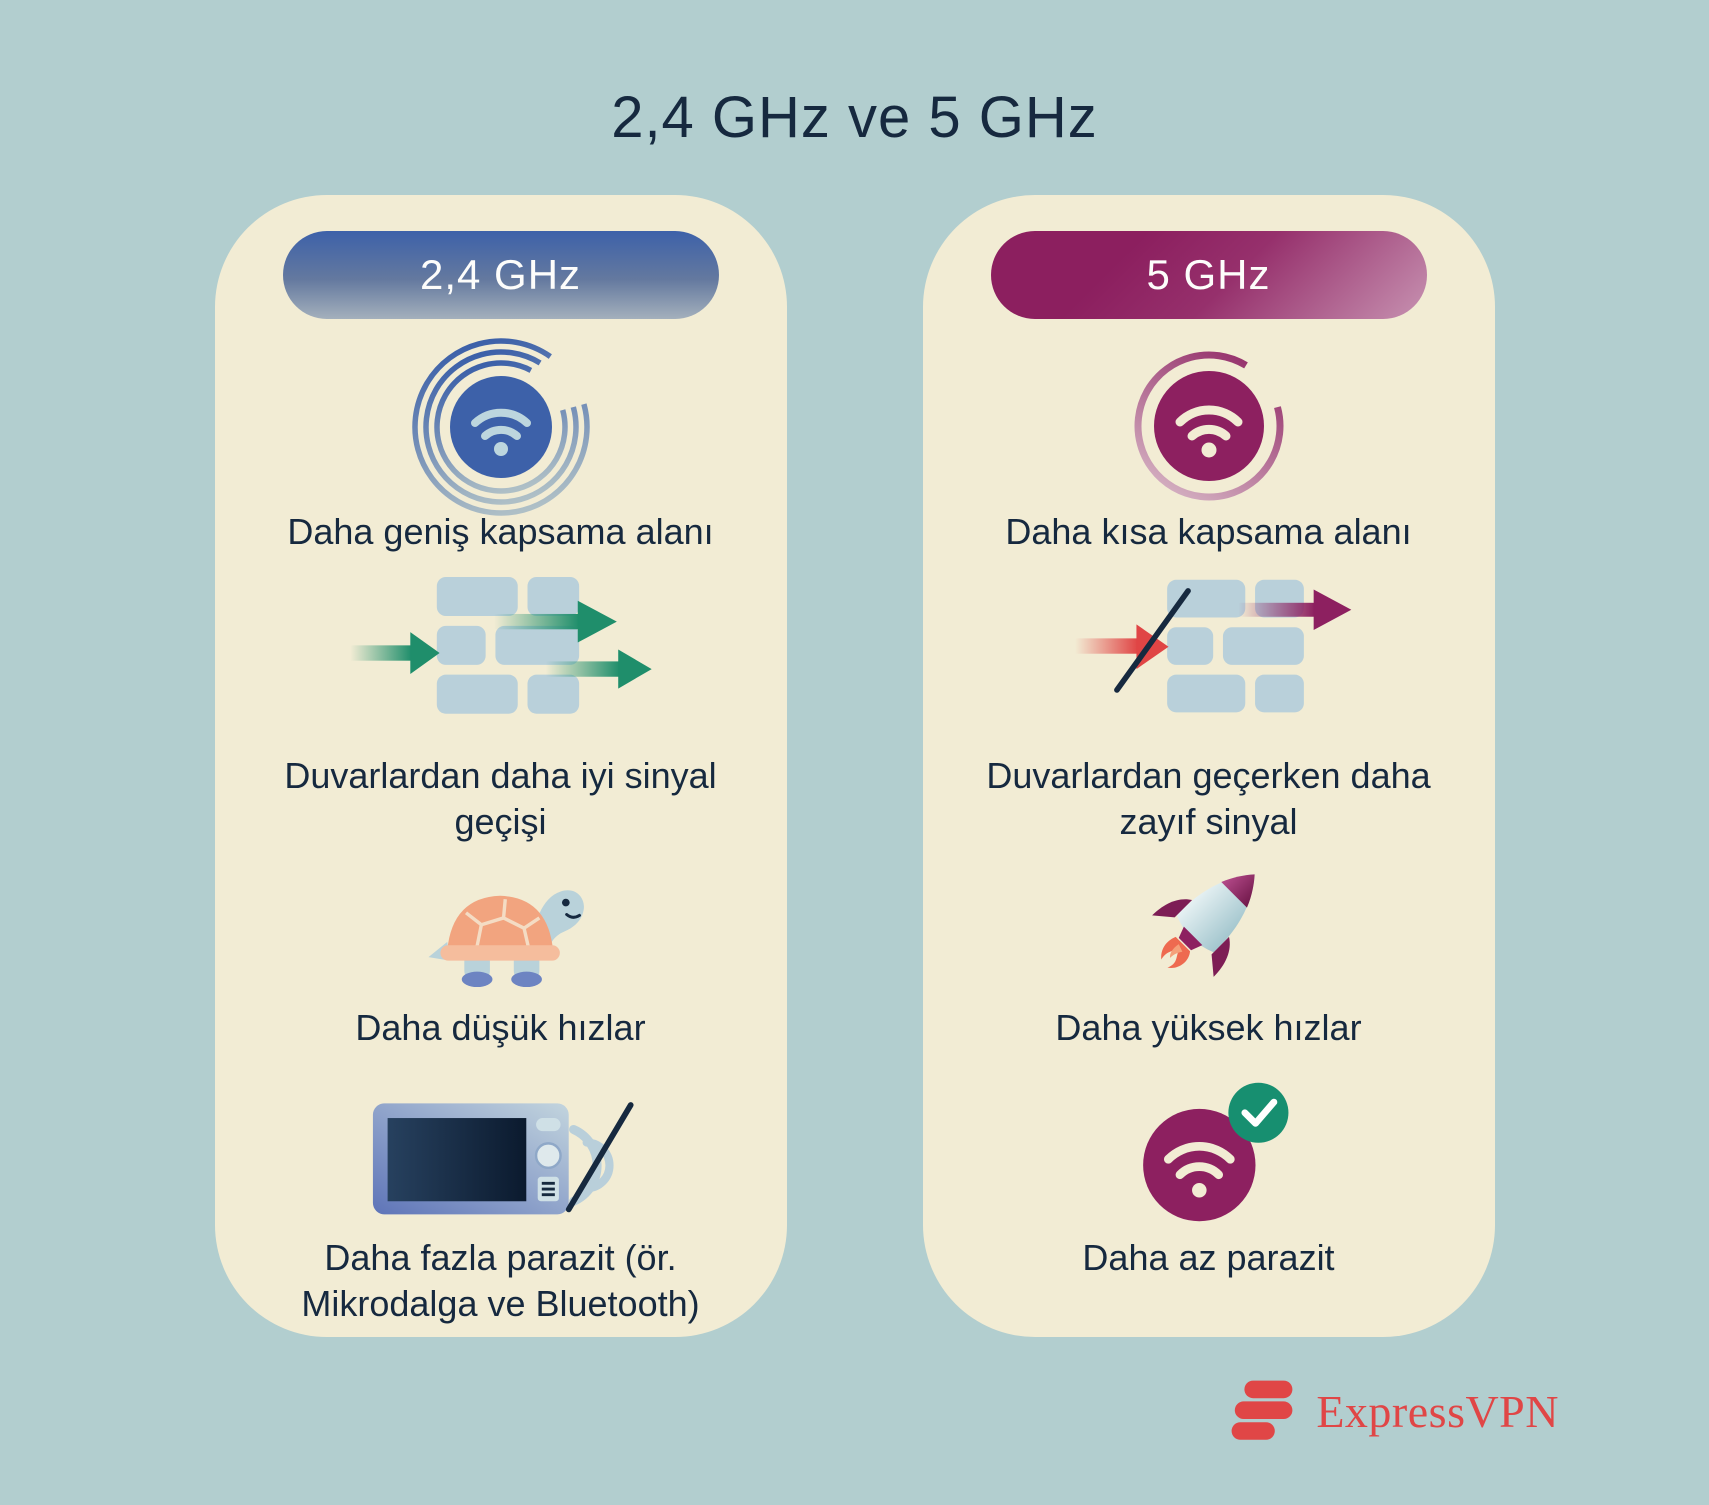 The width and height of the screenshot is (1709, 1505). I want to click on feature-caption: Daha düşük hızlar, so click(500, 1027).